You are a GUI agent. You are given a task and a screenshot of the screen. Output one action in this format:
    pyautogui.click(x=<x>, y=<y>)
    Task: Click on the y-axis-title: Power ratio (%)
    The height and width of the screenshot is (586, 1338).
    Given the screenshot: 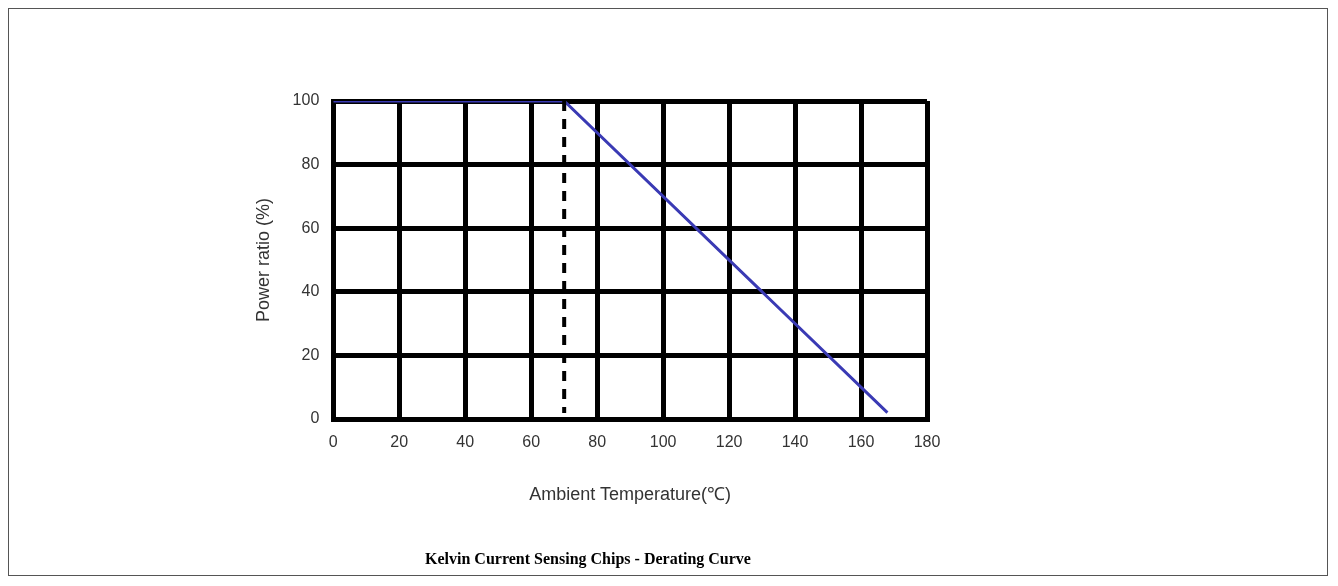 What is the action you would take?
    pyautogui.click(x=262, y=260)
    